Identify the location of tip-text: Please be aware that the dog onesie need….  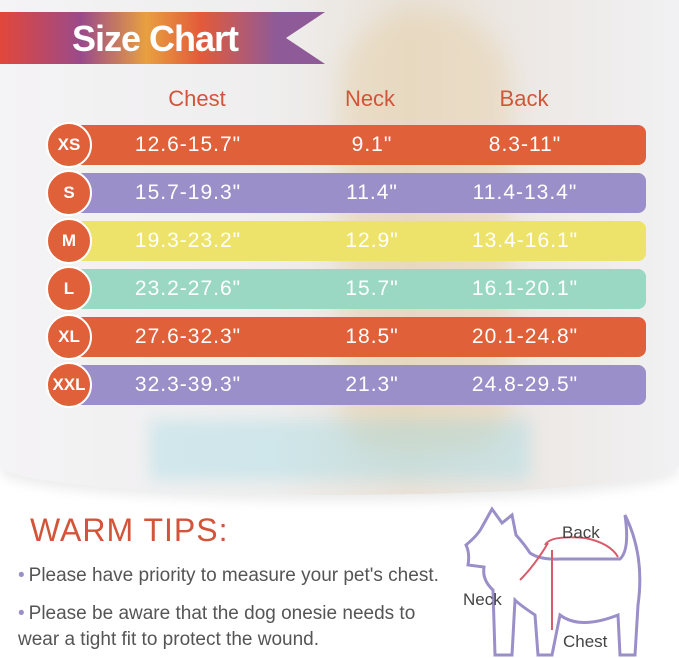
(217, 626).